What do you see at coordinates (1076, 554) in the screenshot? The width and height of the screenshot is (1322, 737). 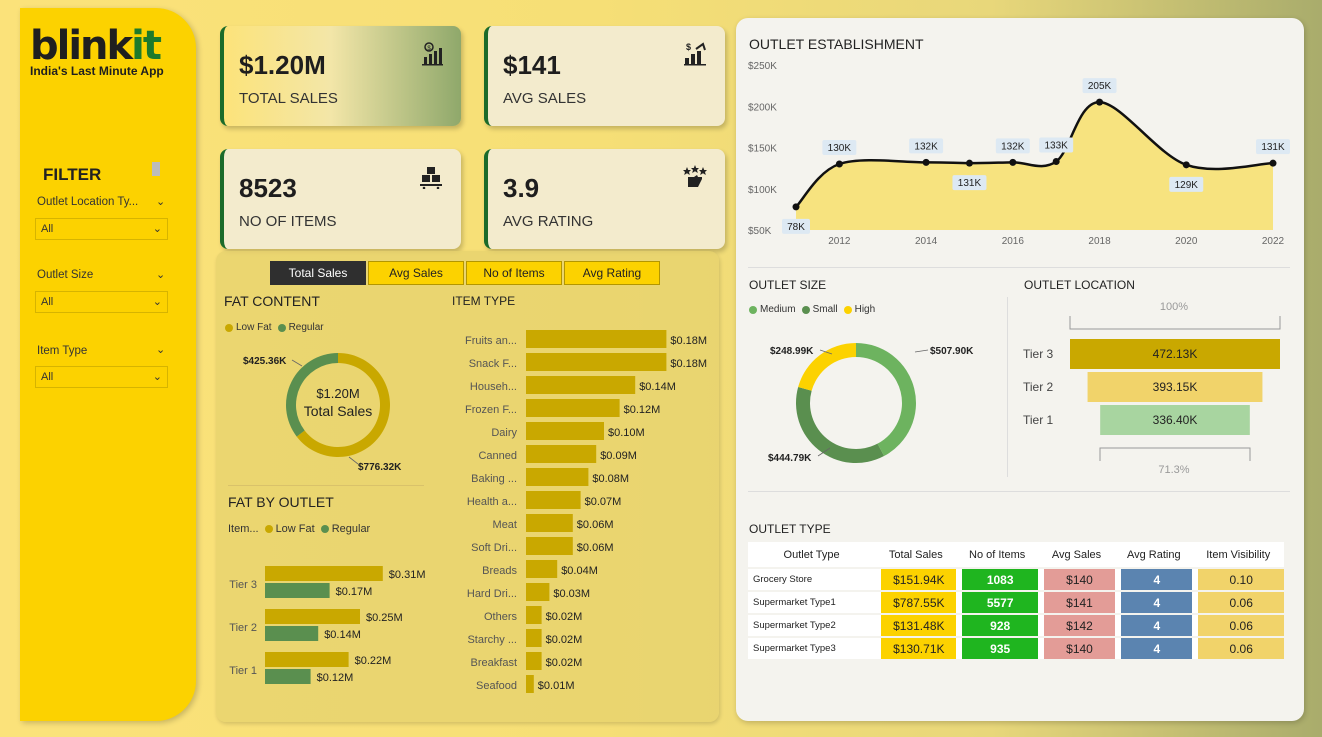 I see `column-header: Avg Sales` at bounding box center [1076, 554].